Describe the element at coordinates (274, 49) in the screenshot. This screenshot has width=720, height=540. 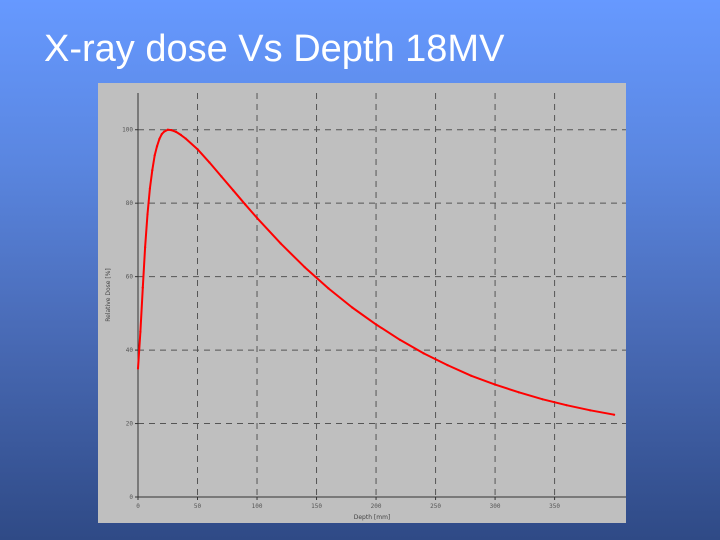
I see `slide-title: X-ray dose Vs Depth 18MV` at that location.